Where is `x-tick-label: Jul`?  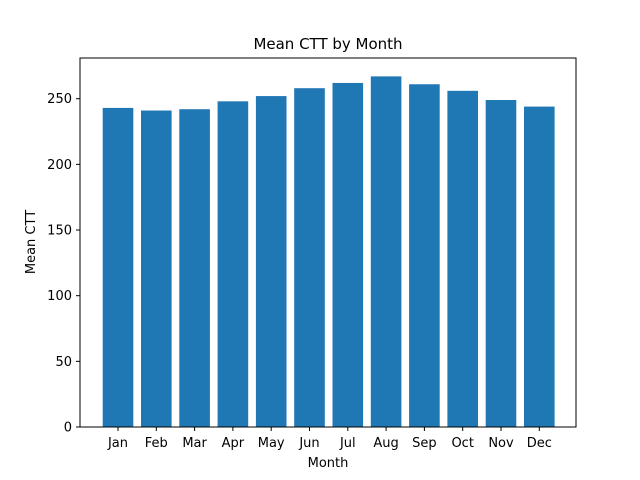
x-tick-label: Jul is located at coordinates (347, 443).